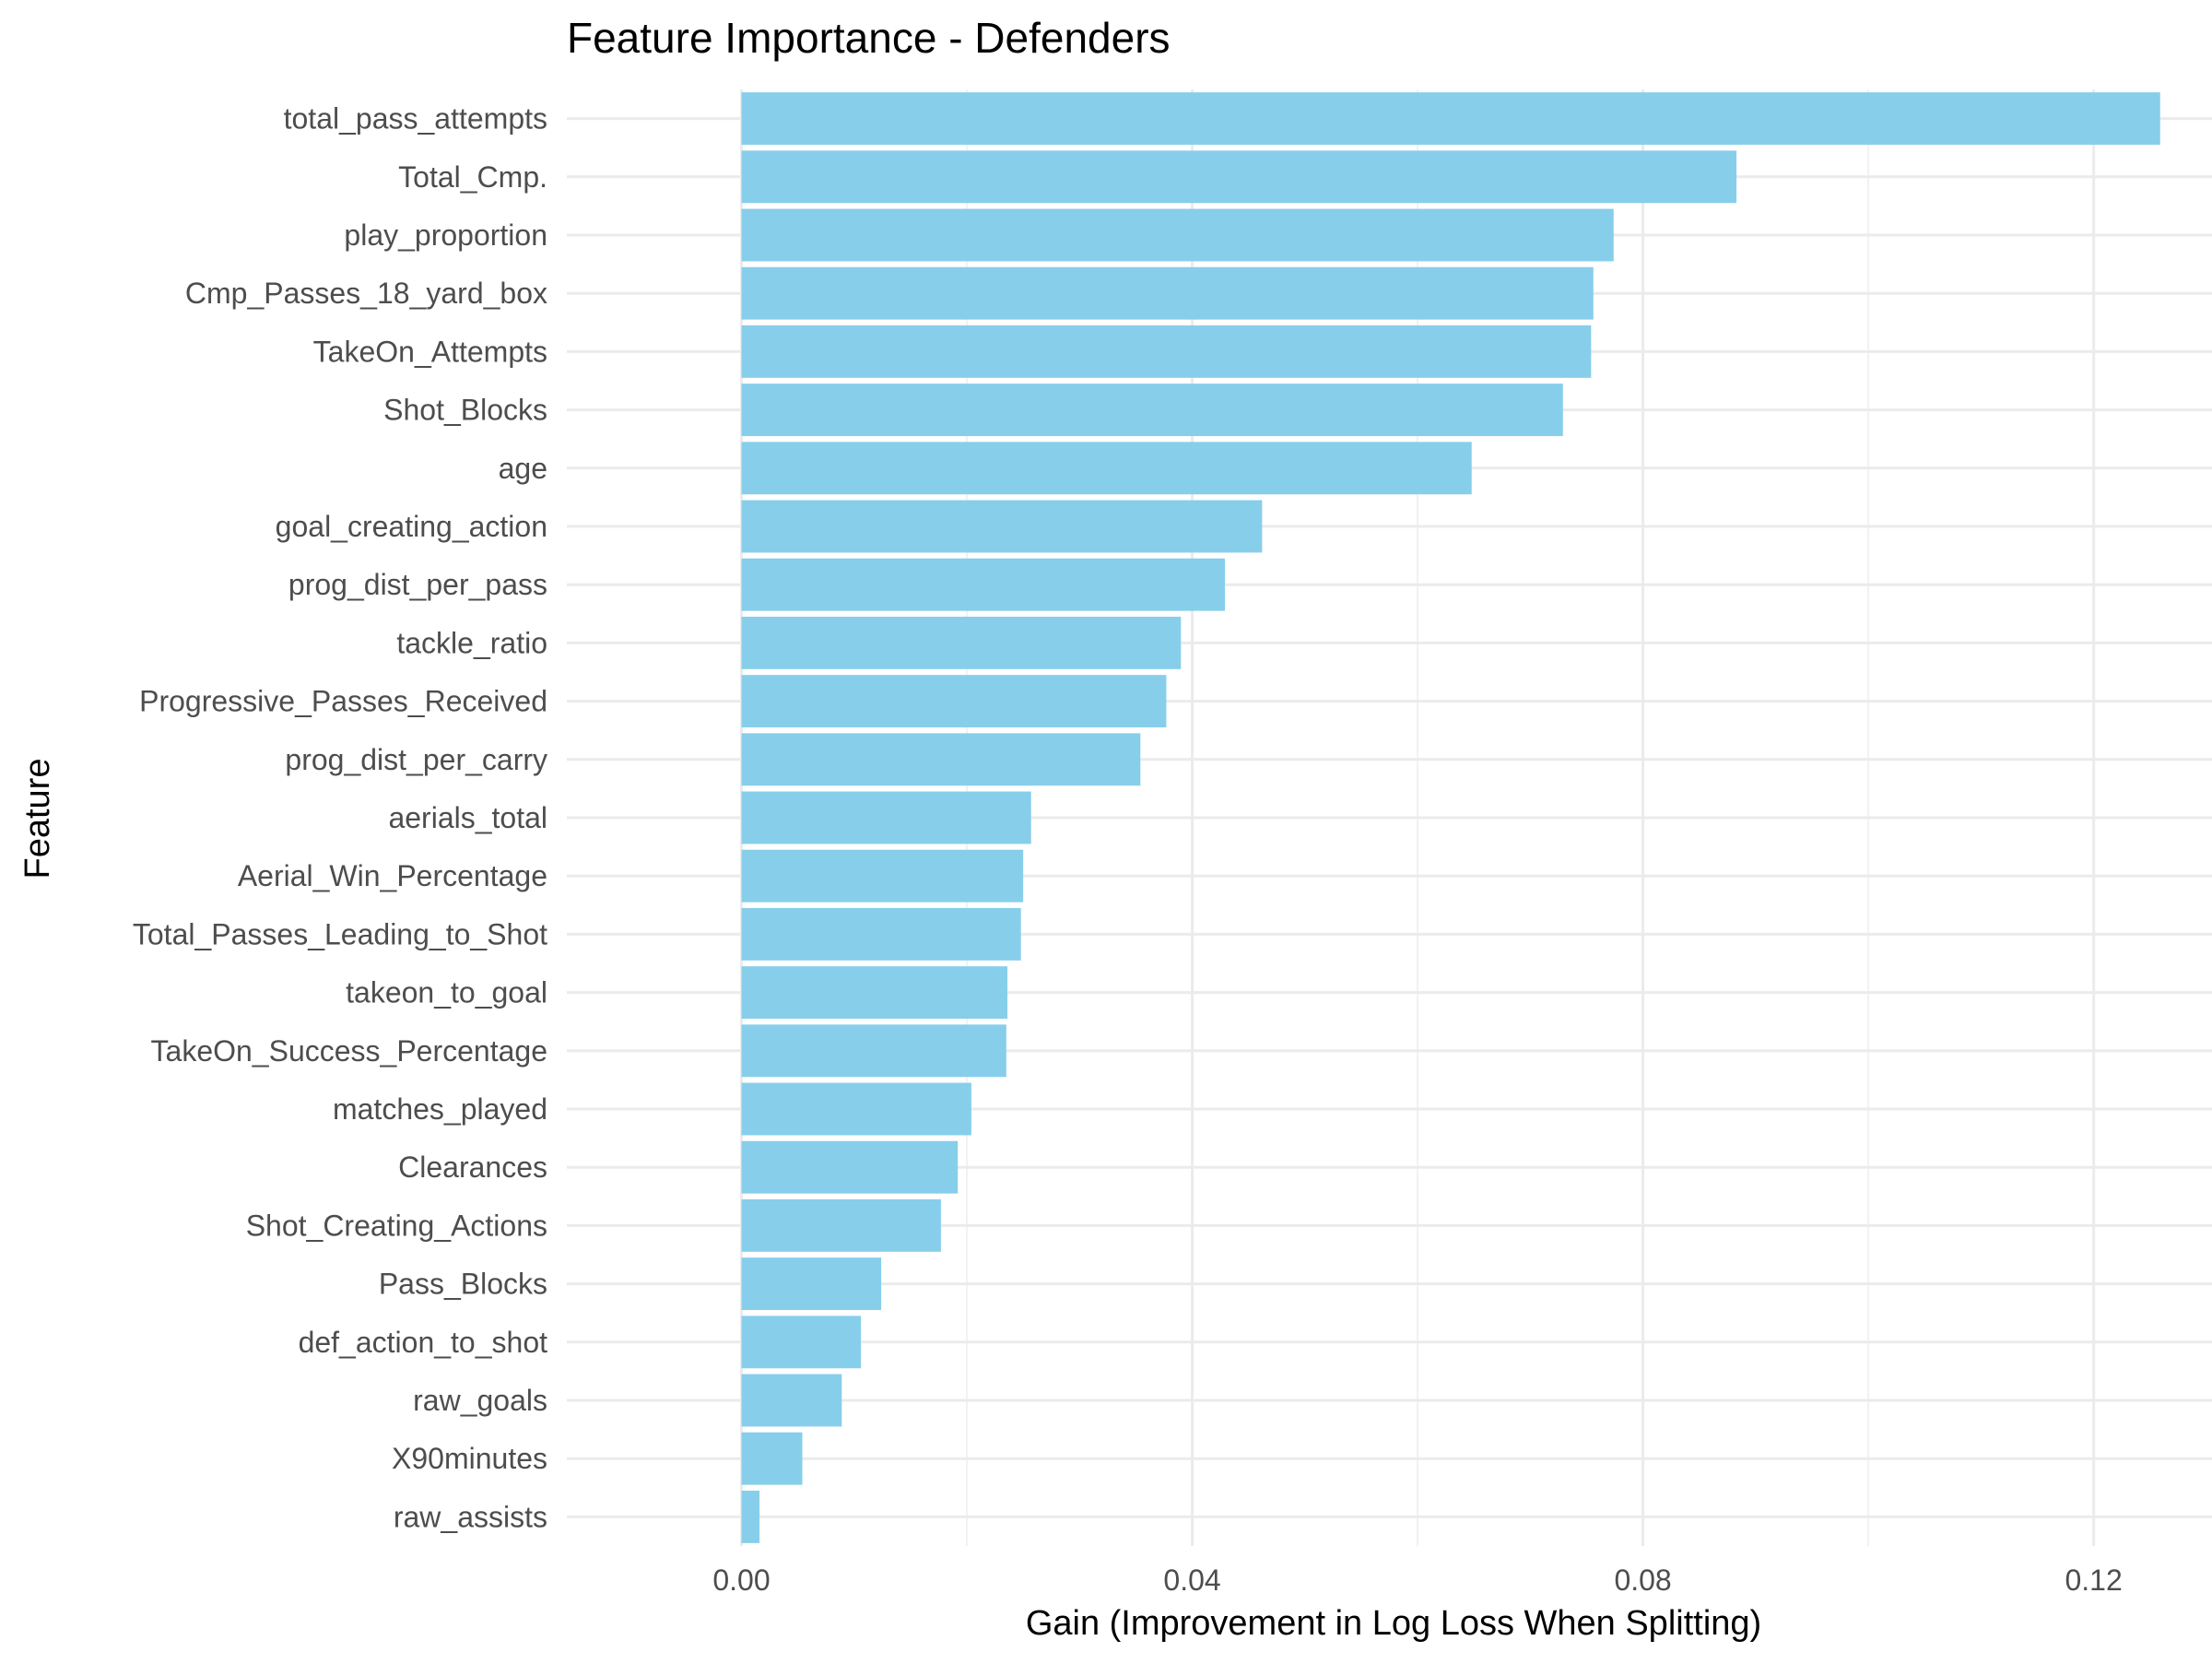 The height and width of the screenshot is (1664, 2212). I want to click on y-tick-label: TakeOn_Success_Percentage, so click(349, 1051).